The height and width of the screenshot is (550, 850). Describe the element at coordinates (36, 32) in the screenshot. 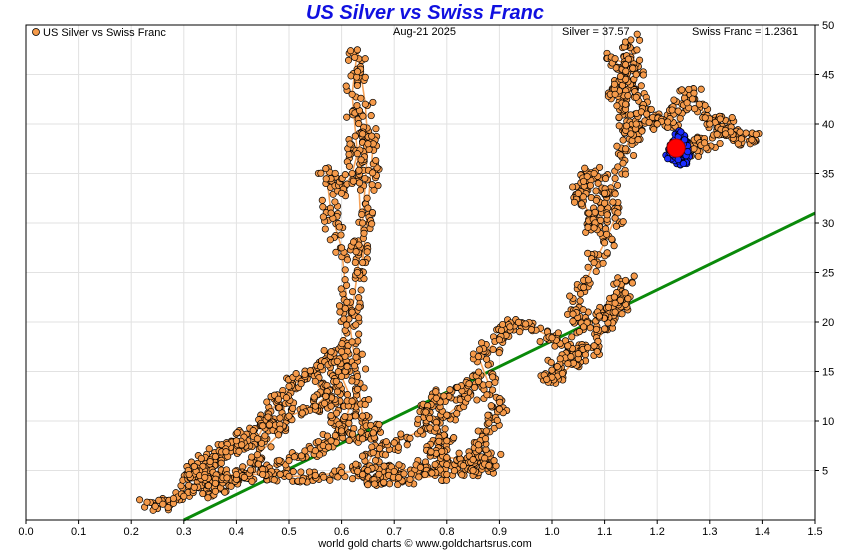

I see `legend-marker-icon` at that location.